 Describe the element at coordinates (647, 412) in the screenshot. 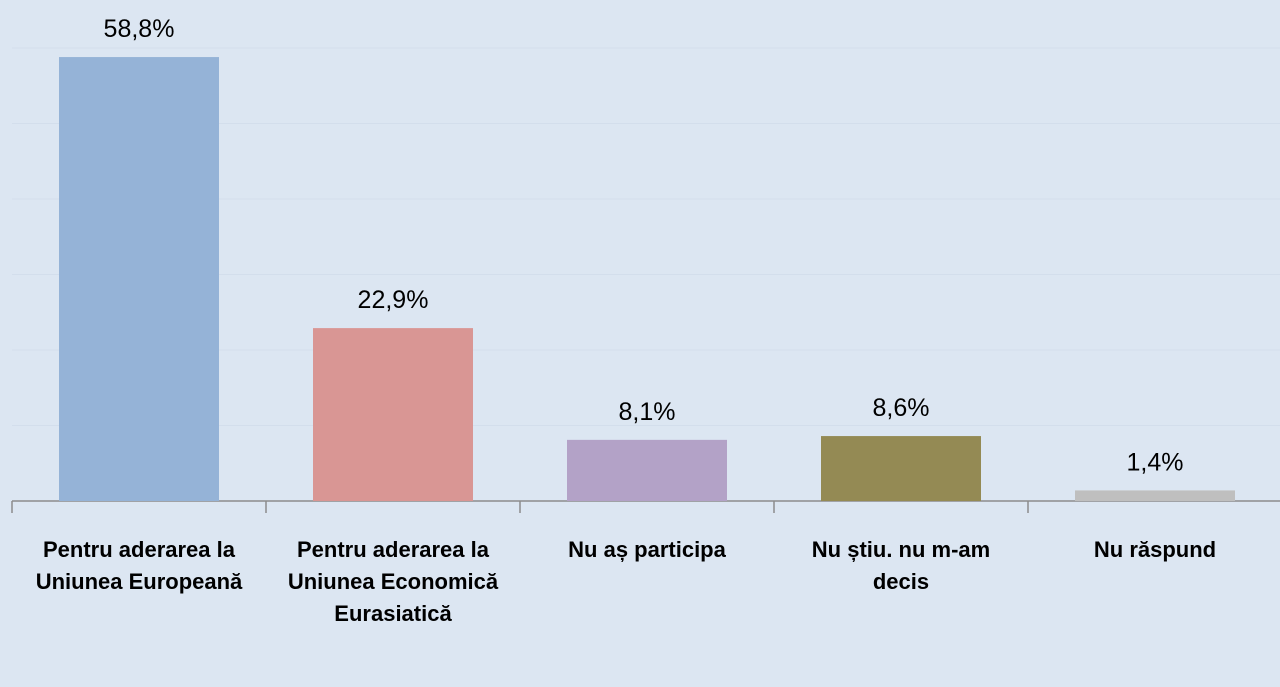

I see `data-label: 8,1%` at that location.